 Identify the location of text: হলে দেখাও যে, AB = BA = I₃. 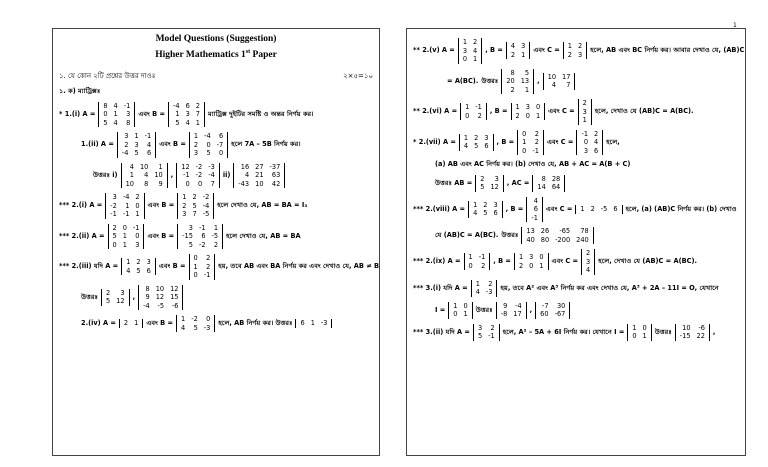
(262, 205).